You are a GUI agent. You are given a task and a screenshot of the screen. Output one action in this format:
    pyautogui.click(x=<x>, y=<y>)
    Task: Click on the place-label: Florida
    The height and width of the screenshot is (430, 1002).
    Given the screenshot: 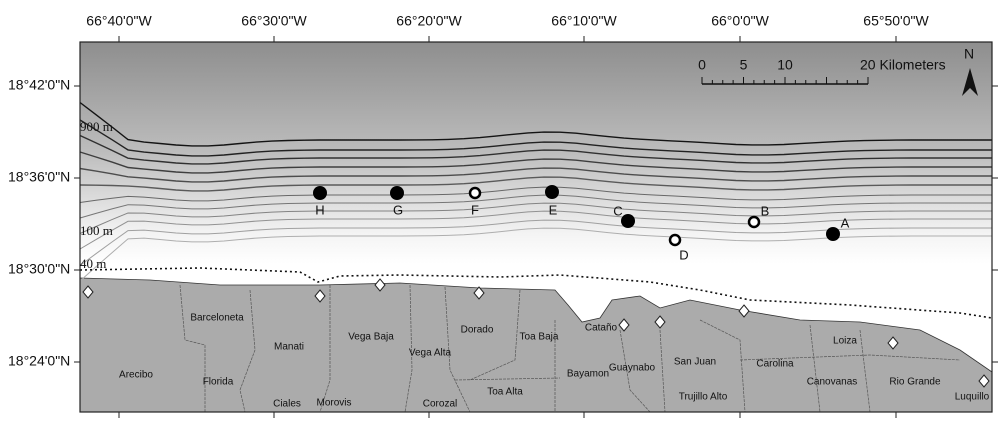 What is the action you would take?
    pyautogui.click(x=218, y=382)
    